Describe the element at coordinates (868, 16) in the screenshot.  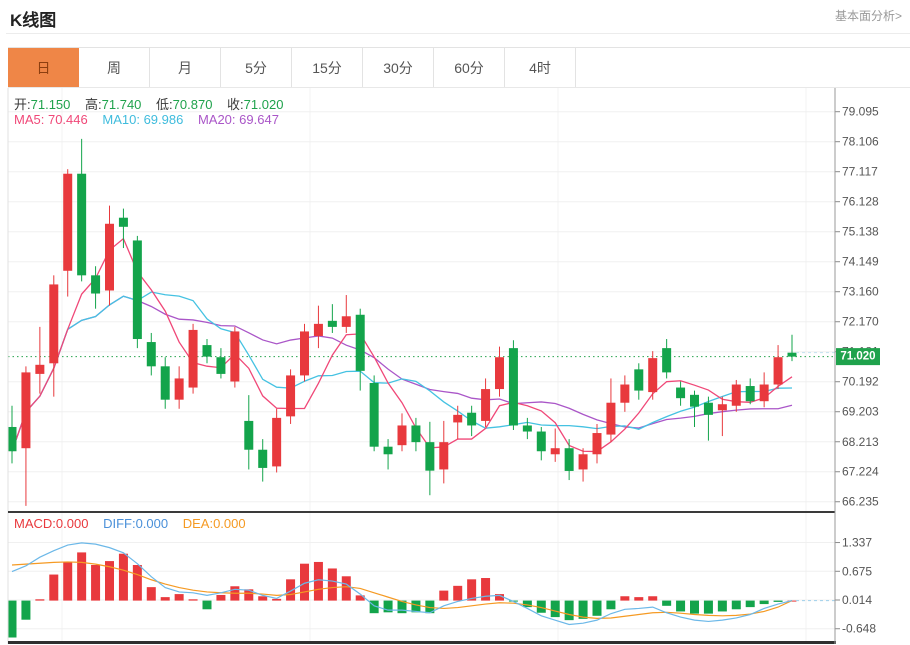
I see `fundamental-analysis-link: 基本面分析>` at that location.